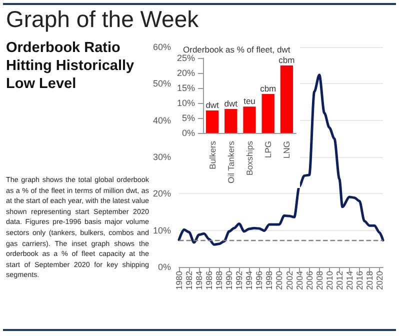 This screenshot has height=336, width=399. Describe the element at coordinates (309, 280) in the screenshot. I see `x-tick-label: 2006` at that location.